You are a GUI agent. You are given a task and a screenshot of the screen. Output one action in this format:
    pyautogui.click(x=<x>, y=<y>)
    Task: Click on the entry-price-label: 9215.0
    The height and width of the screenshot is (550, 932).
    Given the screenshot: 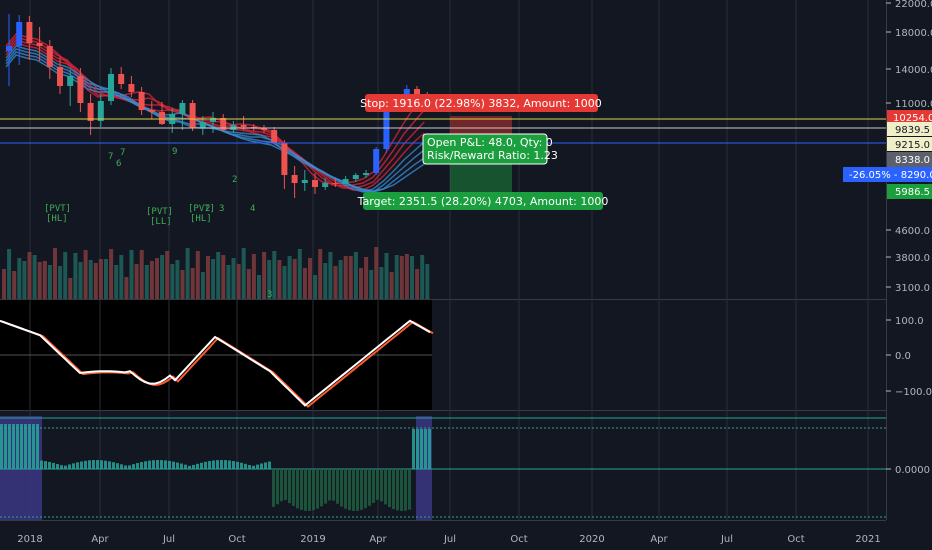 What is the action you would take?
    pyautogui.click(x=909, y=144)
    